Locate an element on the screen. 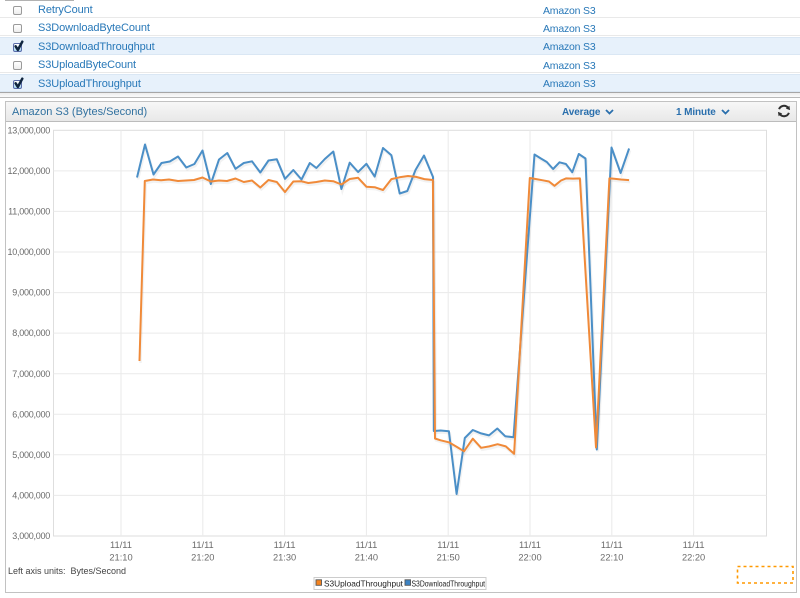 This screenshot has width=800, height=598. svg-text: 11,000,000 is located at coordinates (29, 212).